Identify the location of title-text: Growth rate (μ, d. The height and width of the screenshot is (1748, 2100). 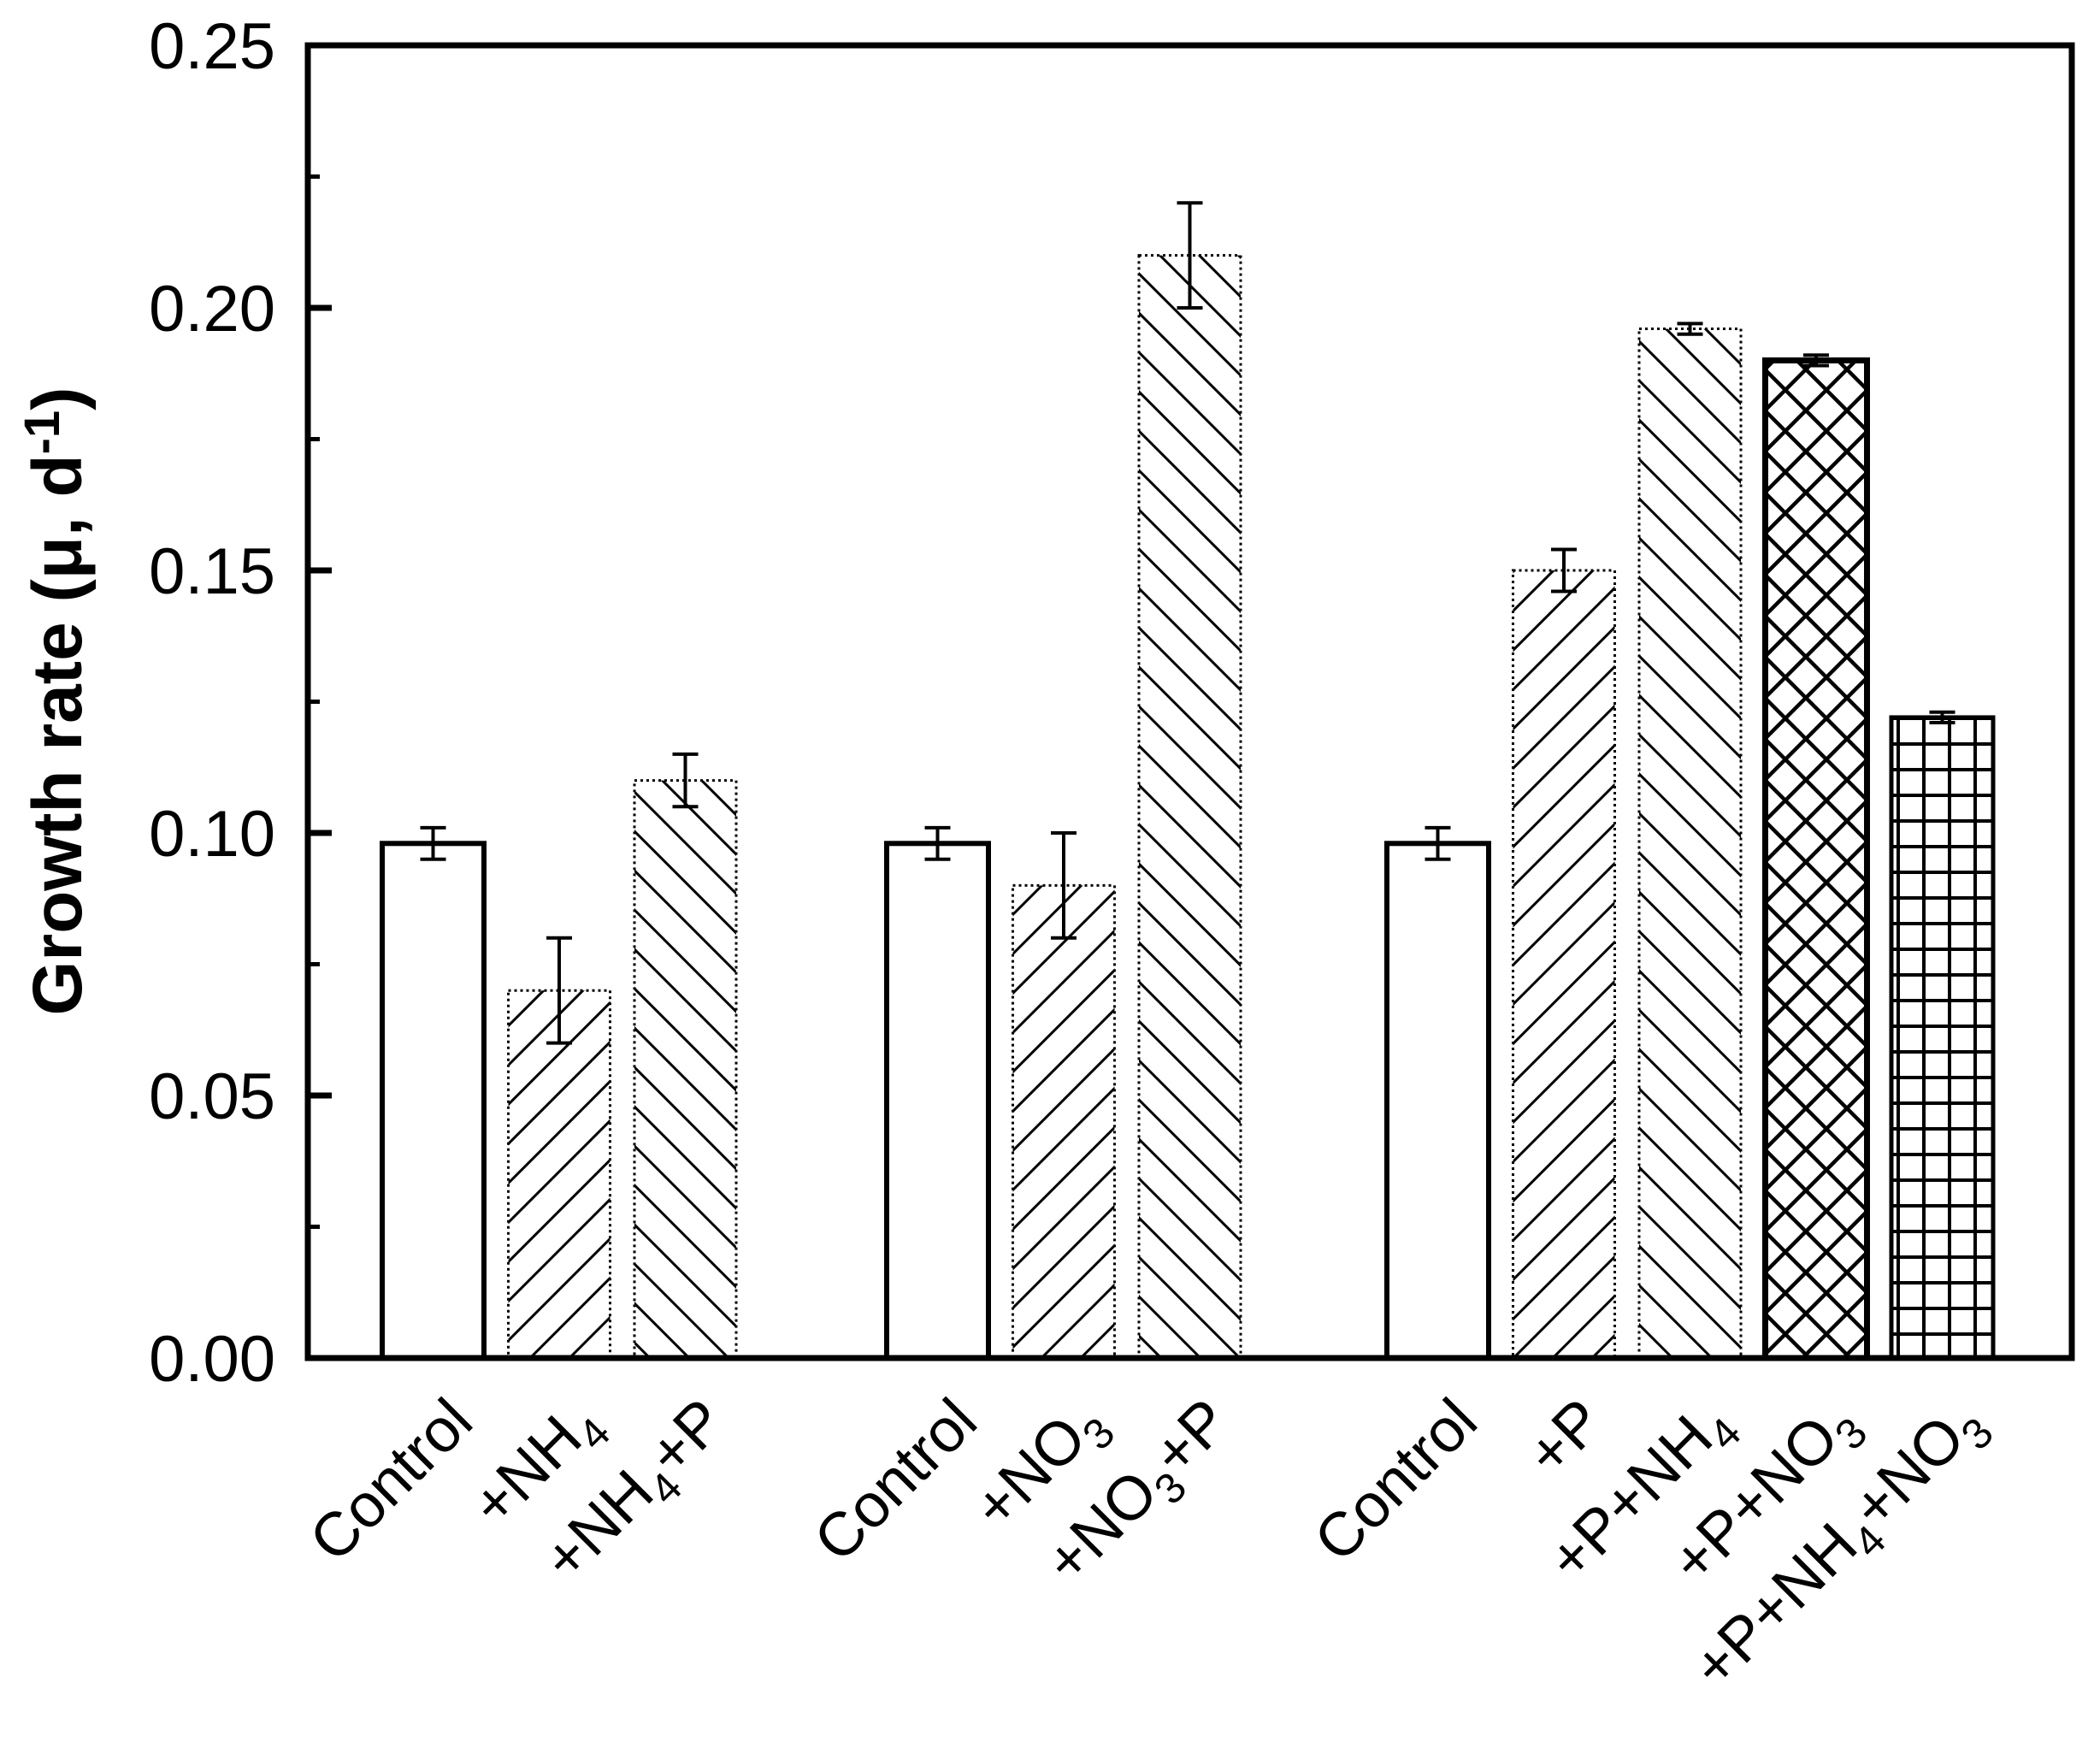
(58, 734).